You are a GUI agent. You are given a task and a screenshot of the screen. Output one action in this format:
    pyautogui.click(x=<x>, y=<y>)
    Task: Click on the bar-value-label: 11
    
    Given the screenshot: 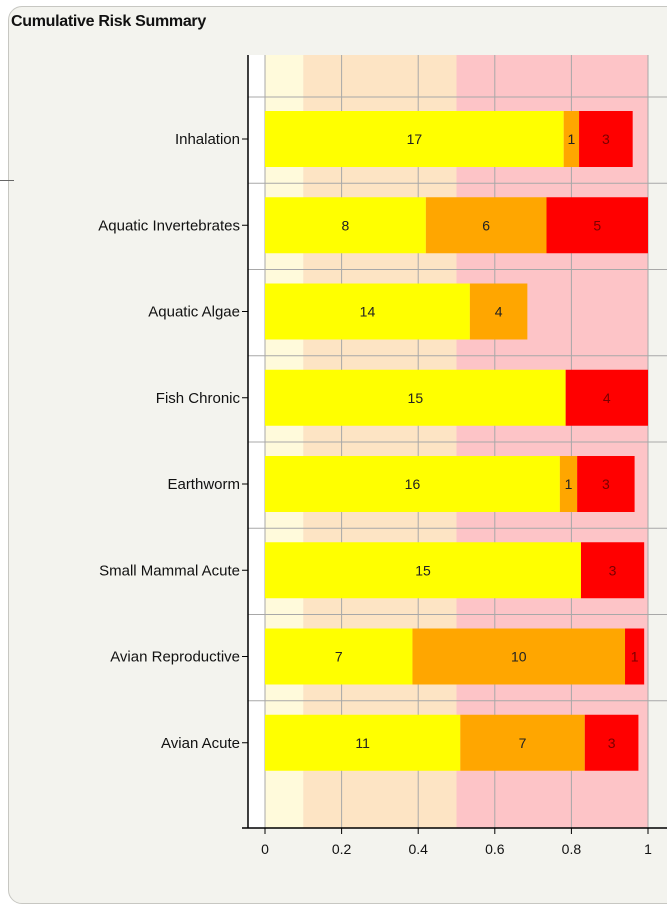 What is the action you would take?
    pyautogui.click(x=362, y=743)
    